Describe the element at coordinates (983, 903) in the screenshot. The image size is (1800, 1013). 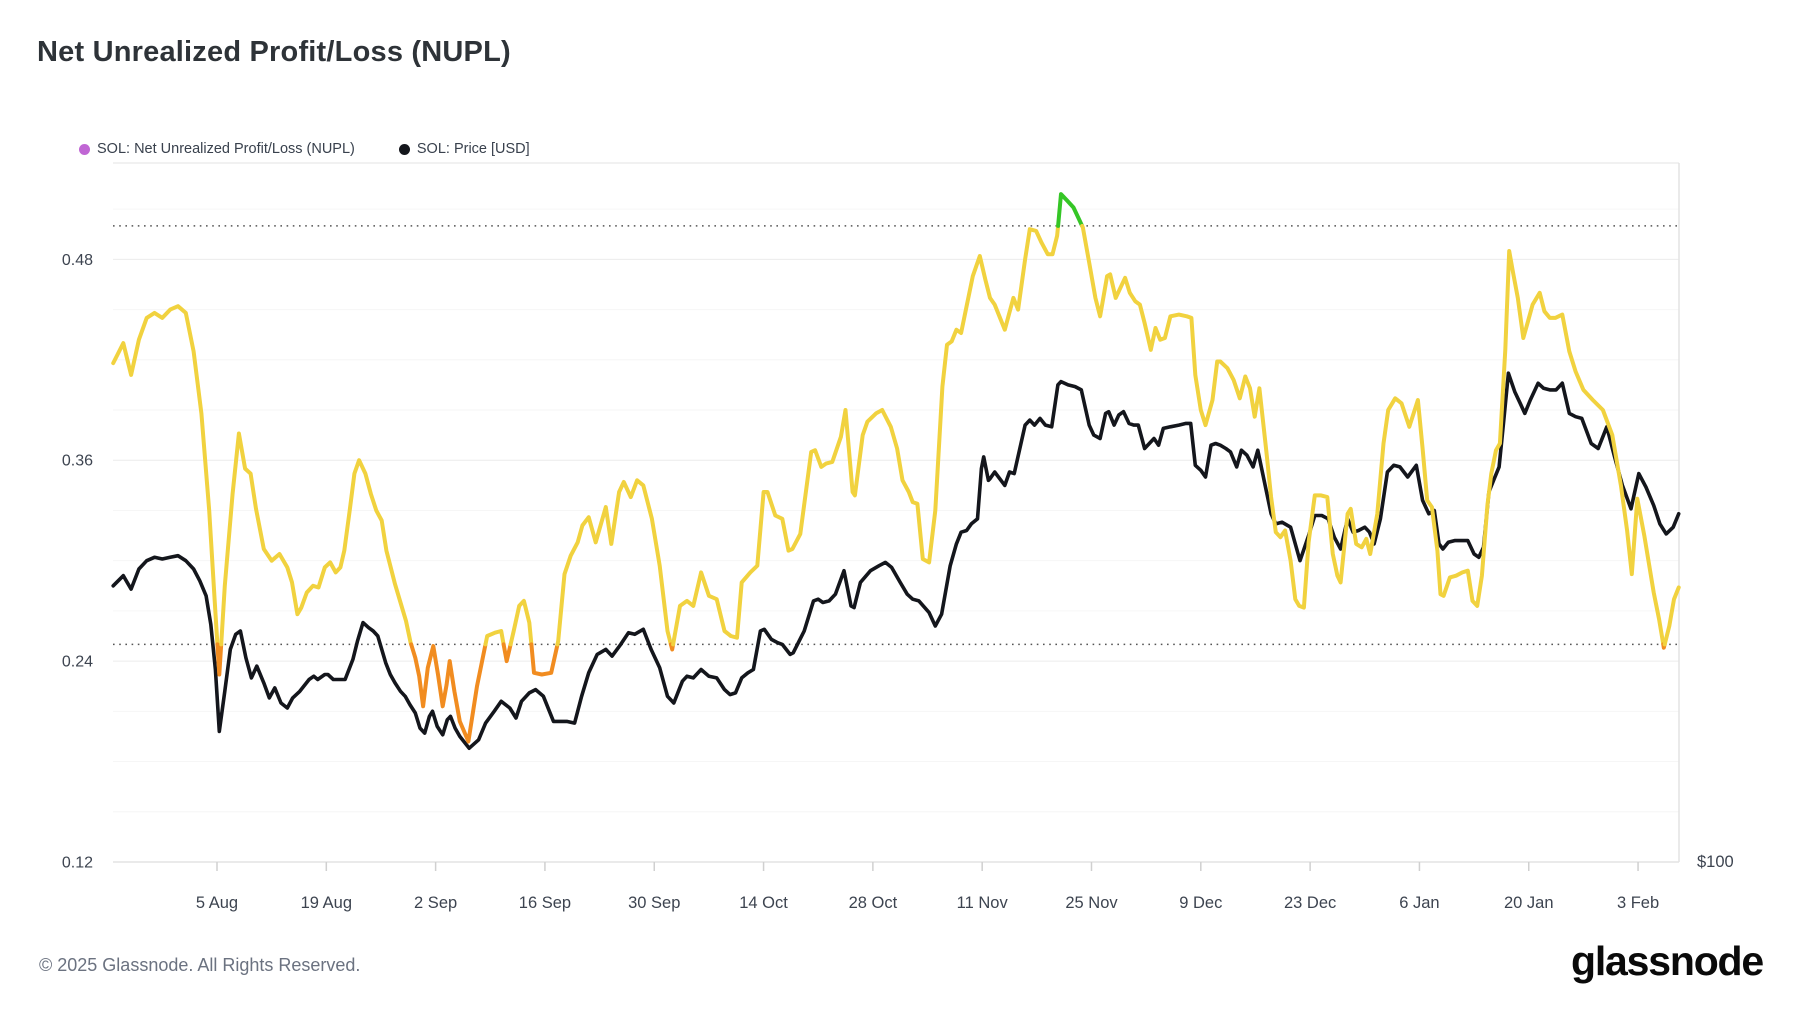
I see `x-axis-tick-label: 11 Nov` at that location.